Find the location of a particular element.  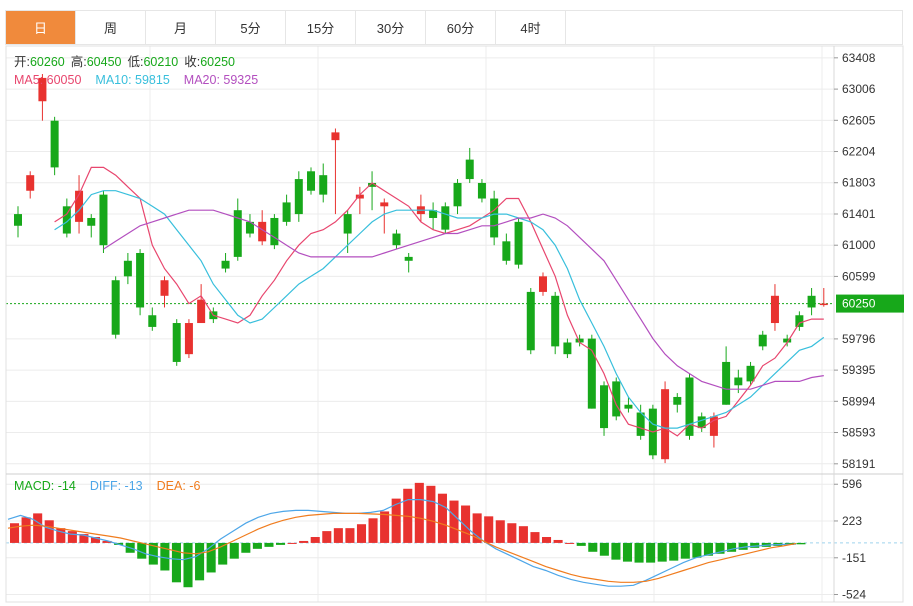

close-value: 60250 is located at coordinates (217, 62).